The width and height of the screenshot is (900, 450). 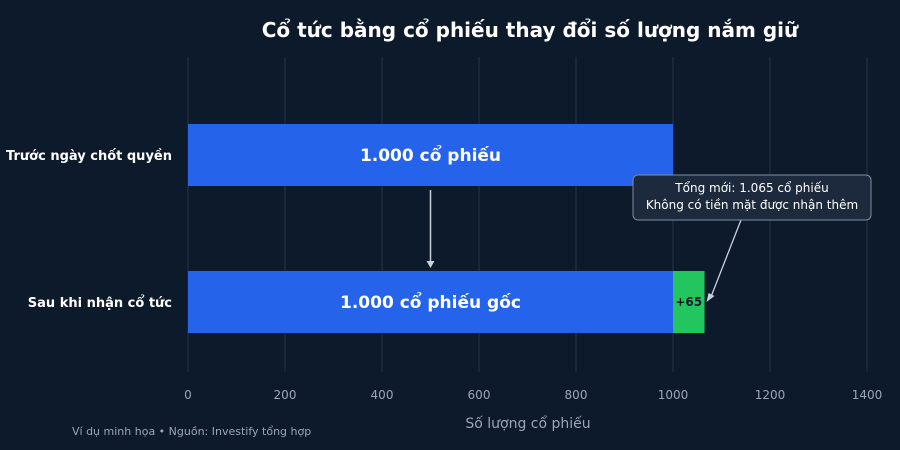 I want to click on category-label: Trước ngày chốt quyền, so click(x=89, y=156).